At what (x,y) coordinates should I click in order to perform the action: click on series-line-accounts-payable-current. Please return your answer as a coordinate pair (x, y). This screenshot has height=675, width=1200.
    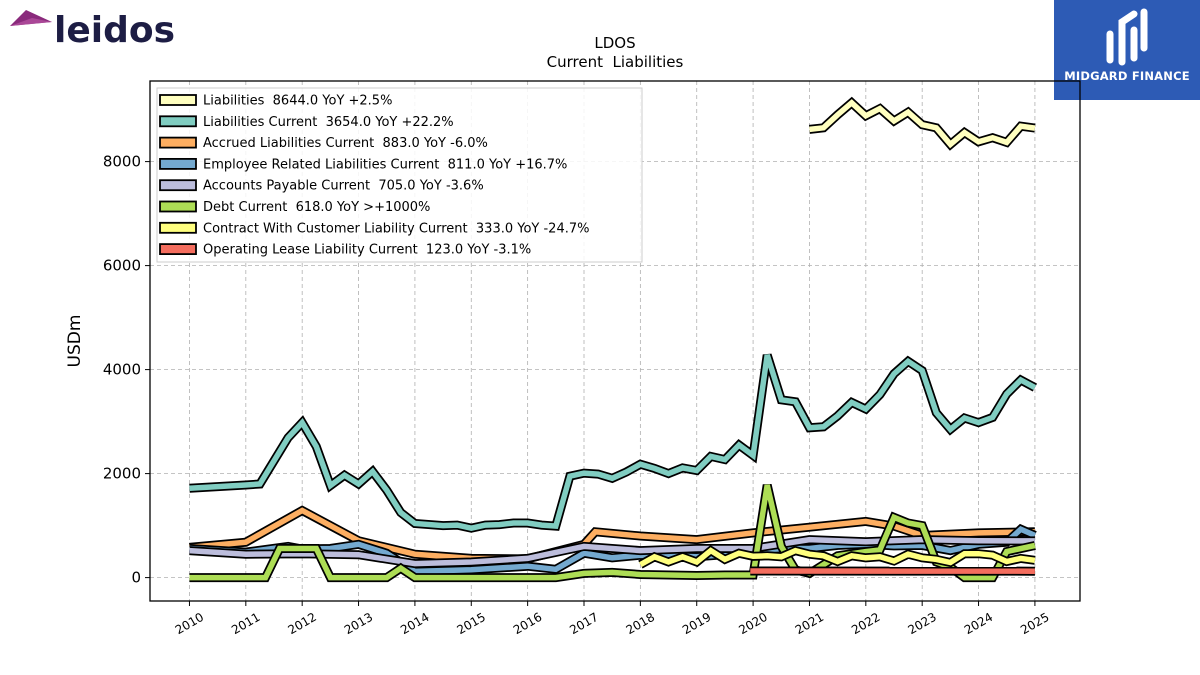
    Looking at the image, I should click on (612, 551).